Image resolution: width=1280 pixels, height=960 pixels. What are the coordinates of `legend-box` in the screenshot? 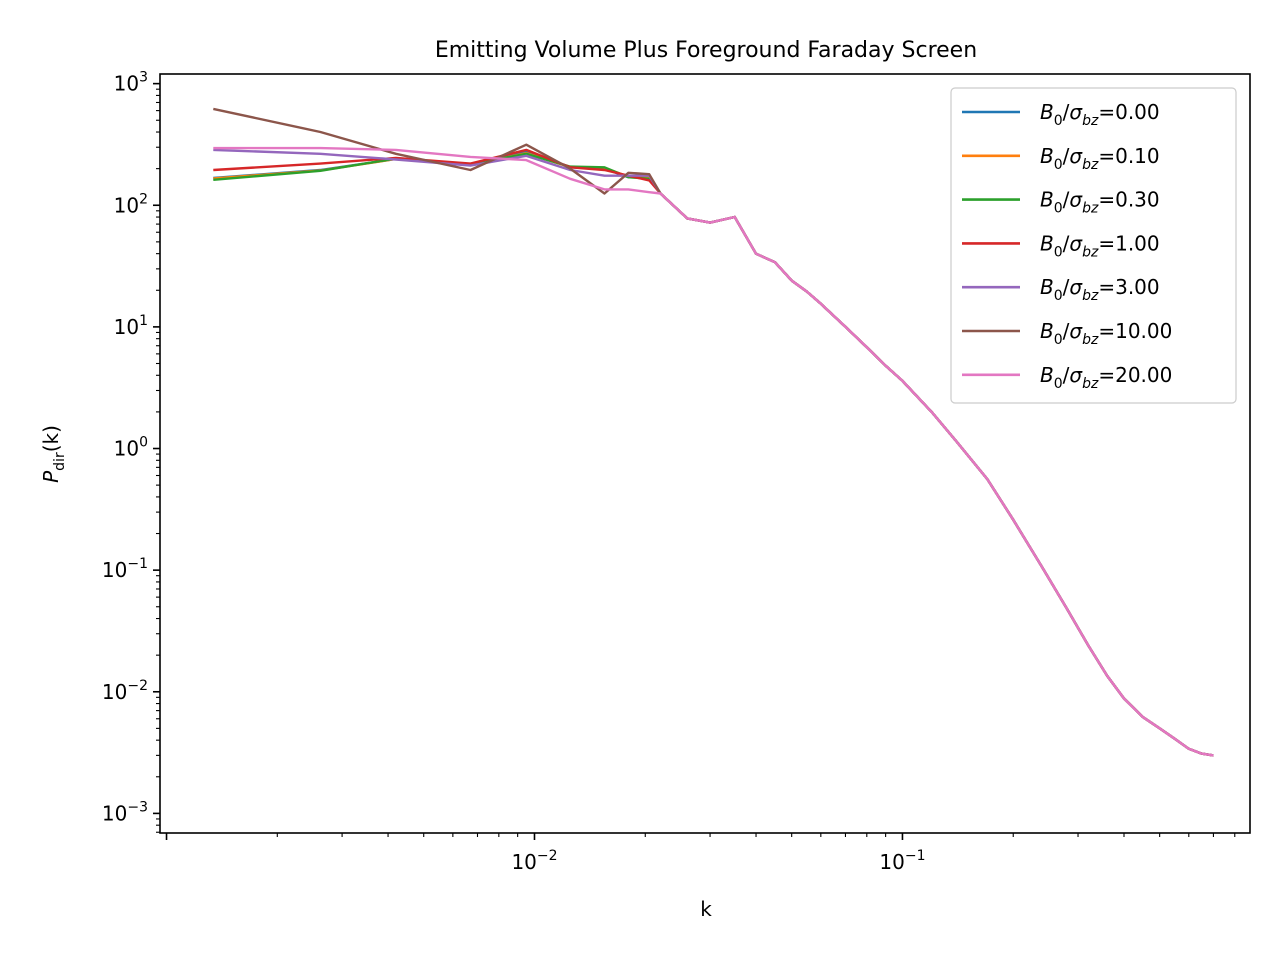 It's located at (1093, 245).